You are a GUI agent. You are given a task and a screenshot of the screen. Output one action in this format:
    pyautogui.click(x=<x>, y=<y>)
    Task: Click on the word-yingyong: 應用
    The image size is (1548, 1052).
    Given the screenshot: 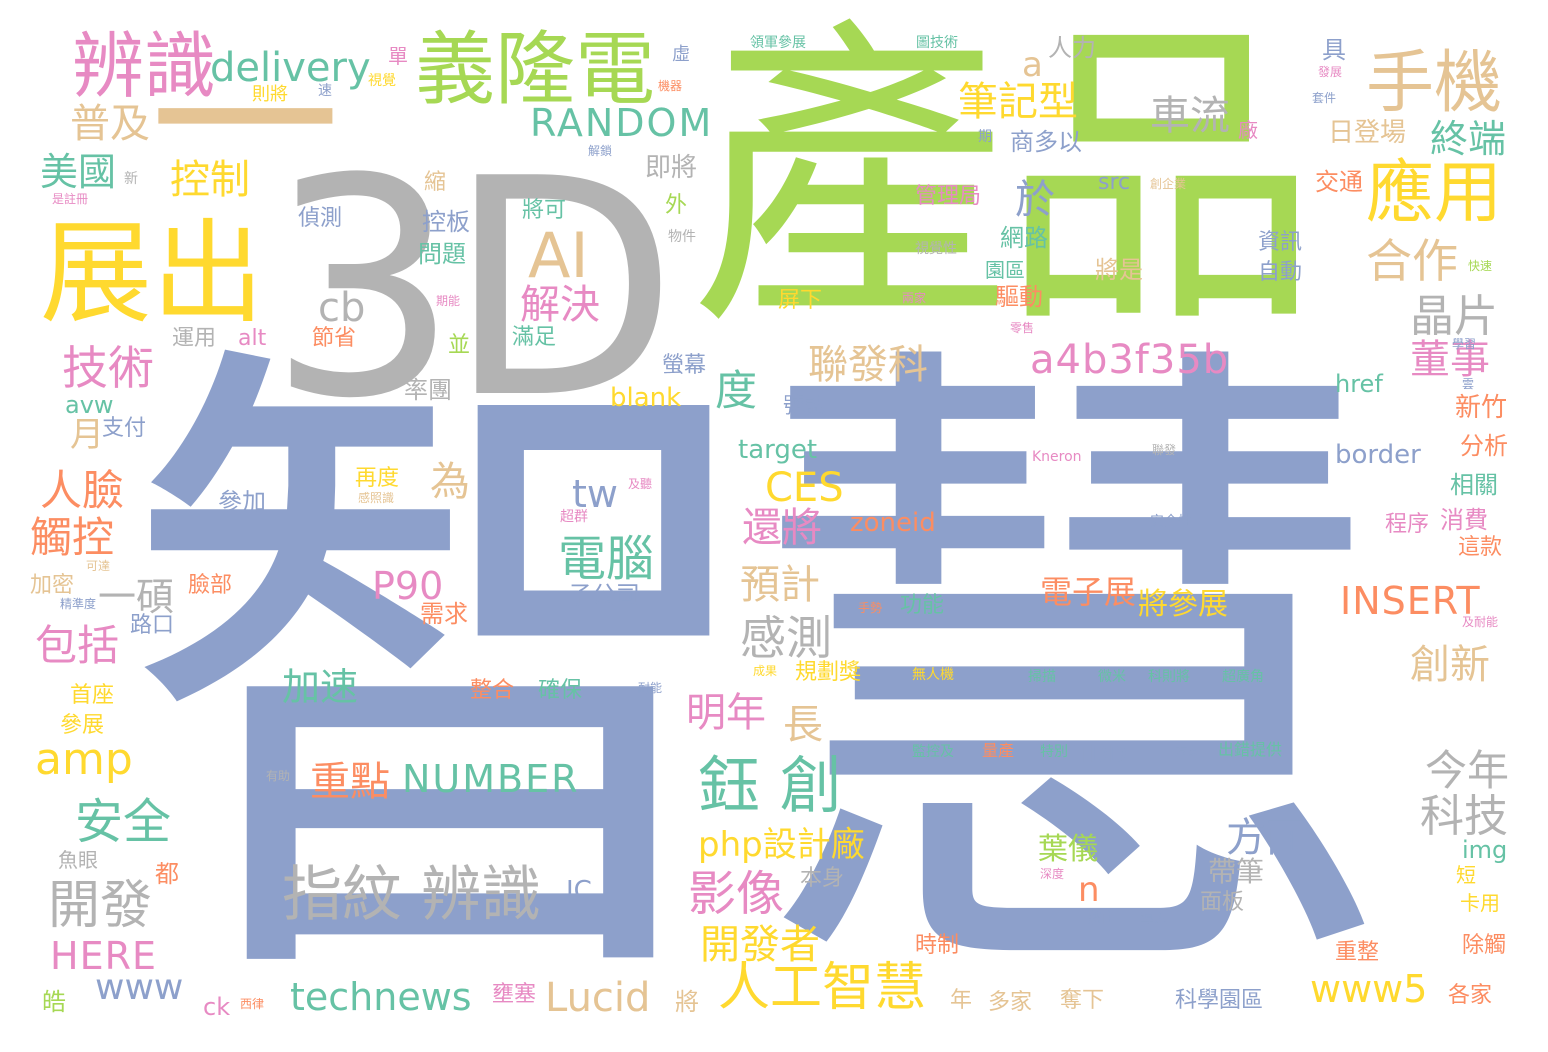 What is the action you would take?
    pyautogui.click(x=1434, y=193)
    